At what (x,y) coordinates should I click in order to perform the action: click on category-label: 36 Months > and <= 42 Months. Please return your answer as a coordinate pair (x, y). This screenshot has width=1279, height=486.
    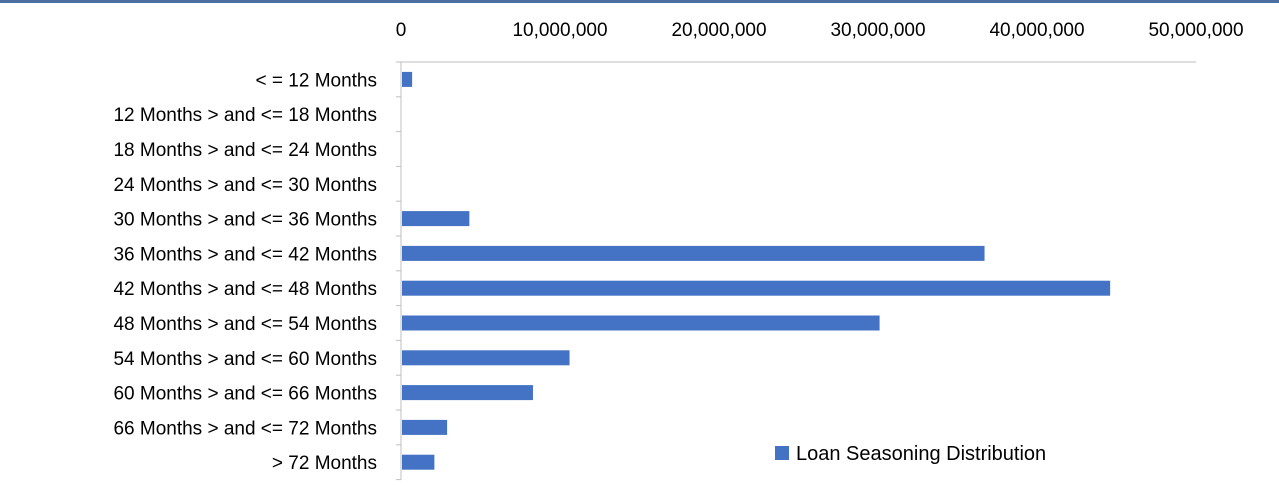
    Looking at the image, I should click on (245, 254).